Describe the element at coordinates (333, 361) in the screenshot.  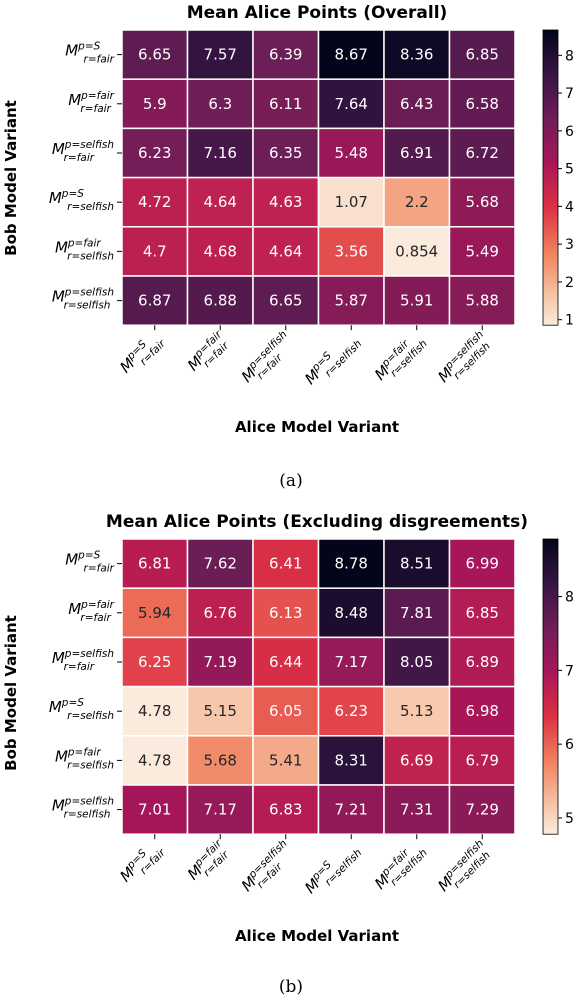
I see `x-tick-label: Mp=Sr=selfish` at that location.